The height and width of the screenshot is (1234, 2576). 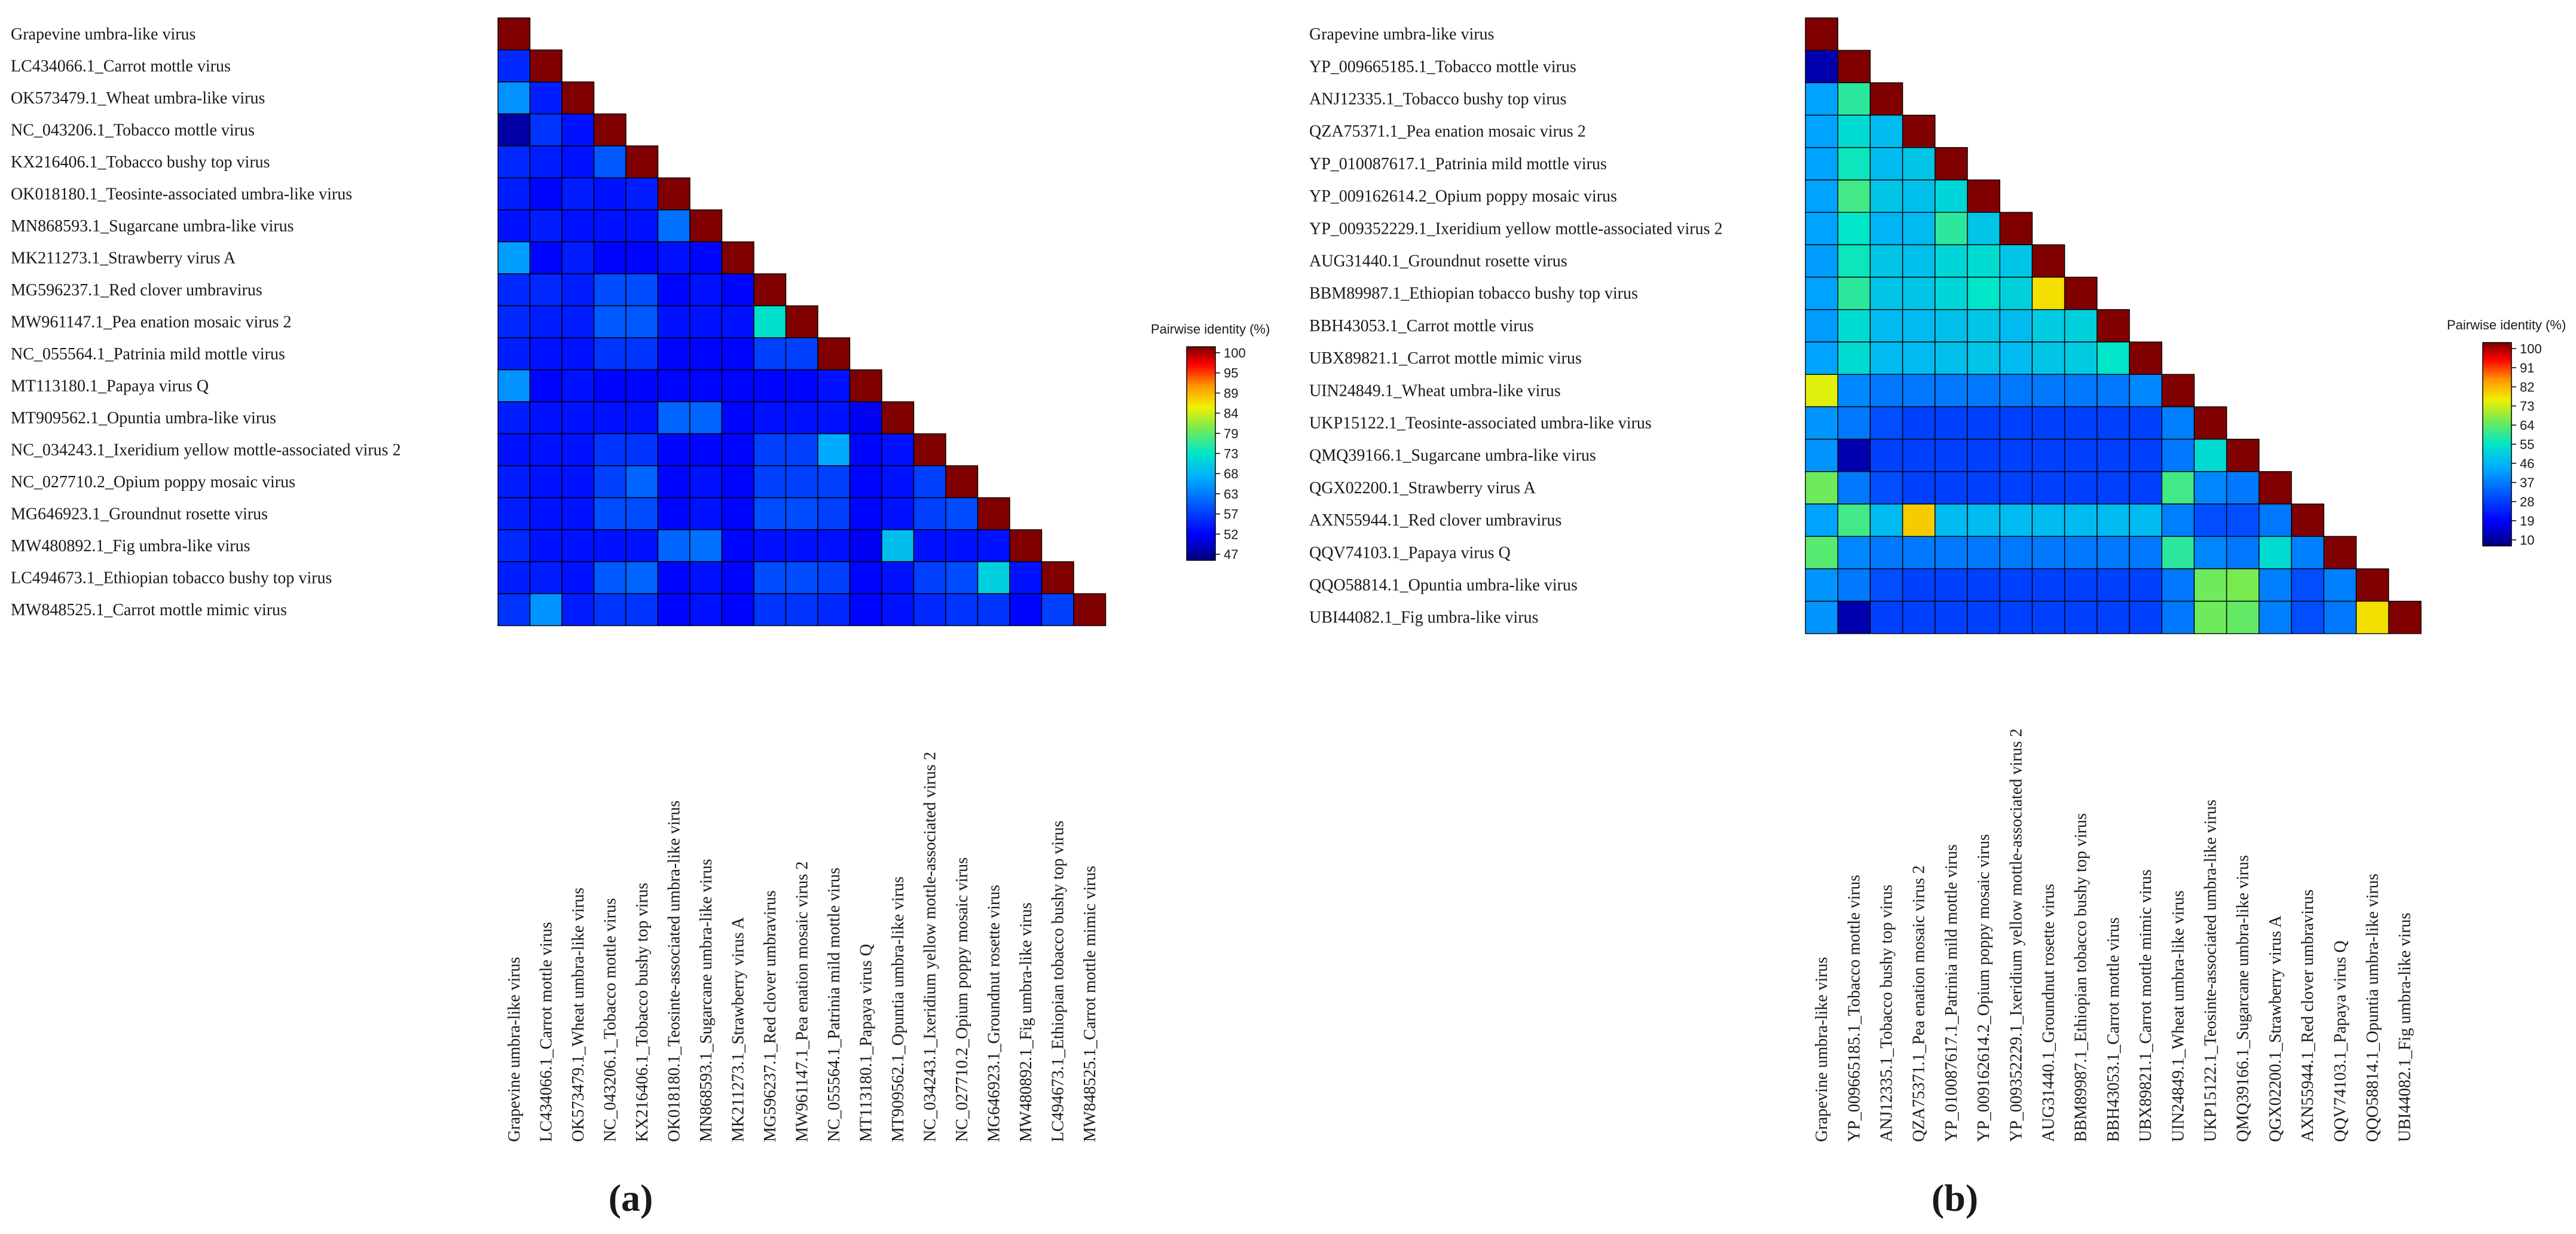 I want to click on col-label-a-7: MK211273.1_Strawberry virus A, so click(x=738, y=1029).